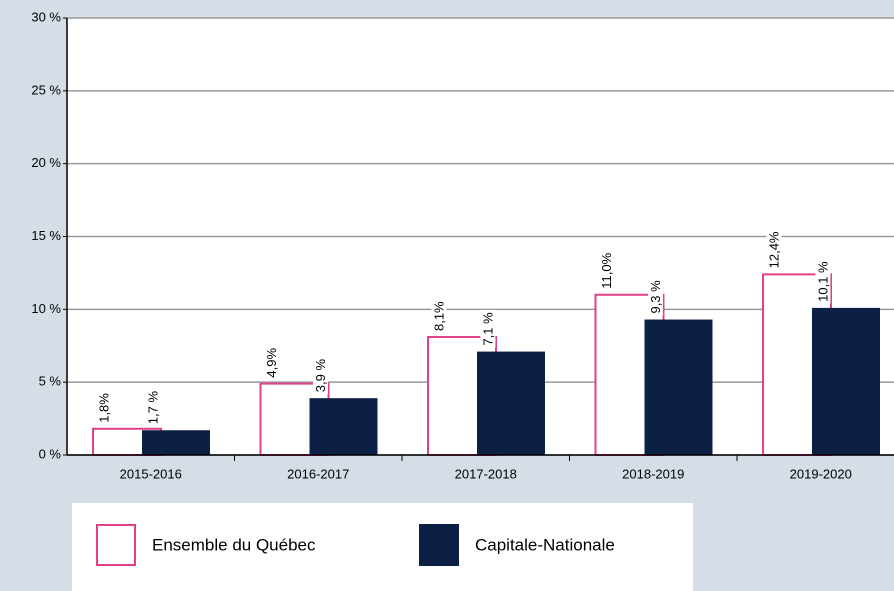 The image size is (894, 591). What do you see at coordinates (234, 544) in the screenshot?
I see `legend-label: Ensemble du Québec` at bounding box center [234, 544].